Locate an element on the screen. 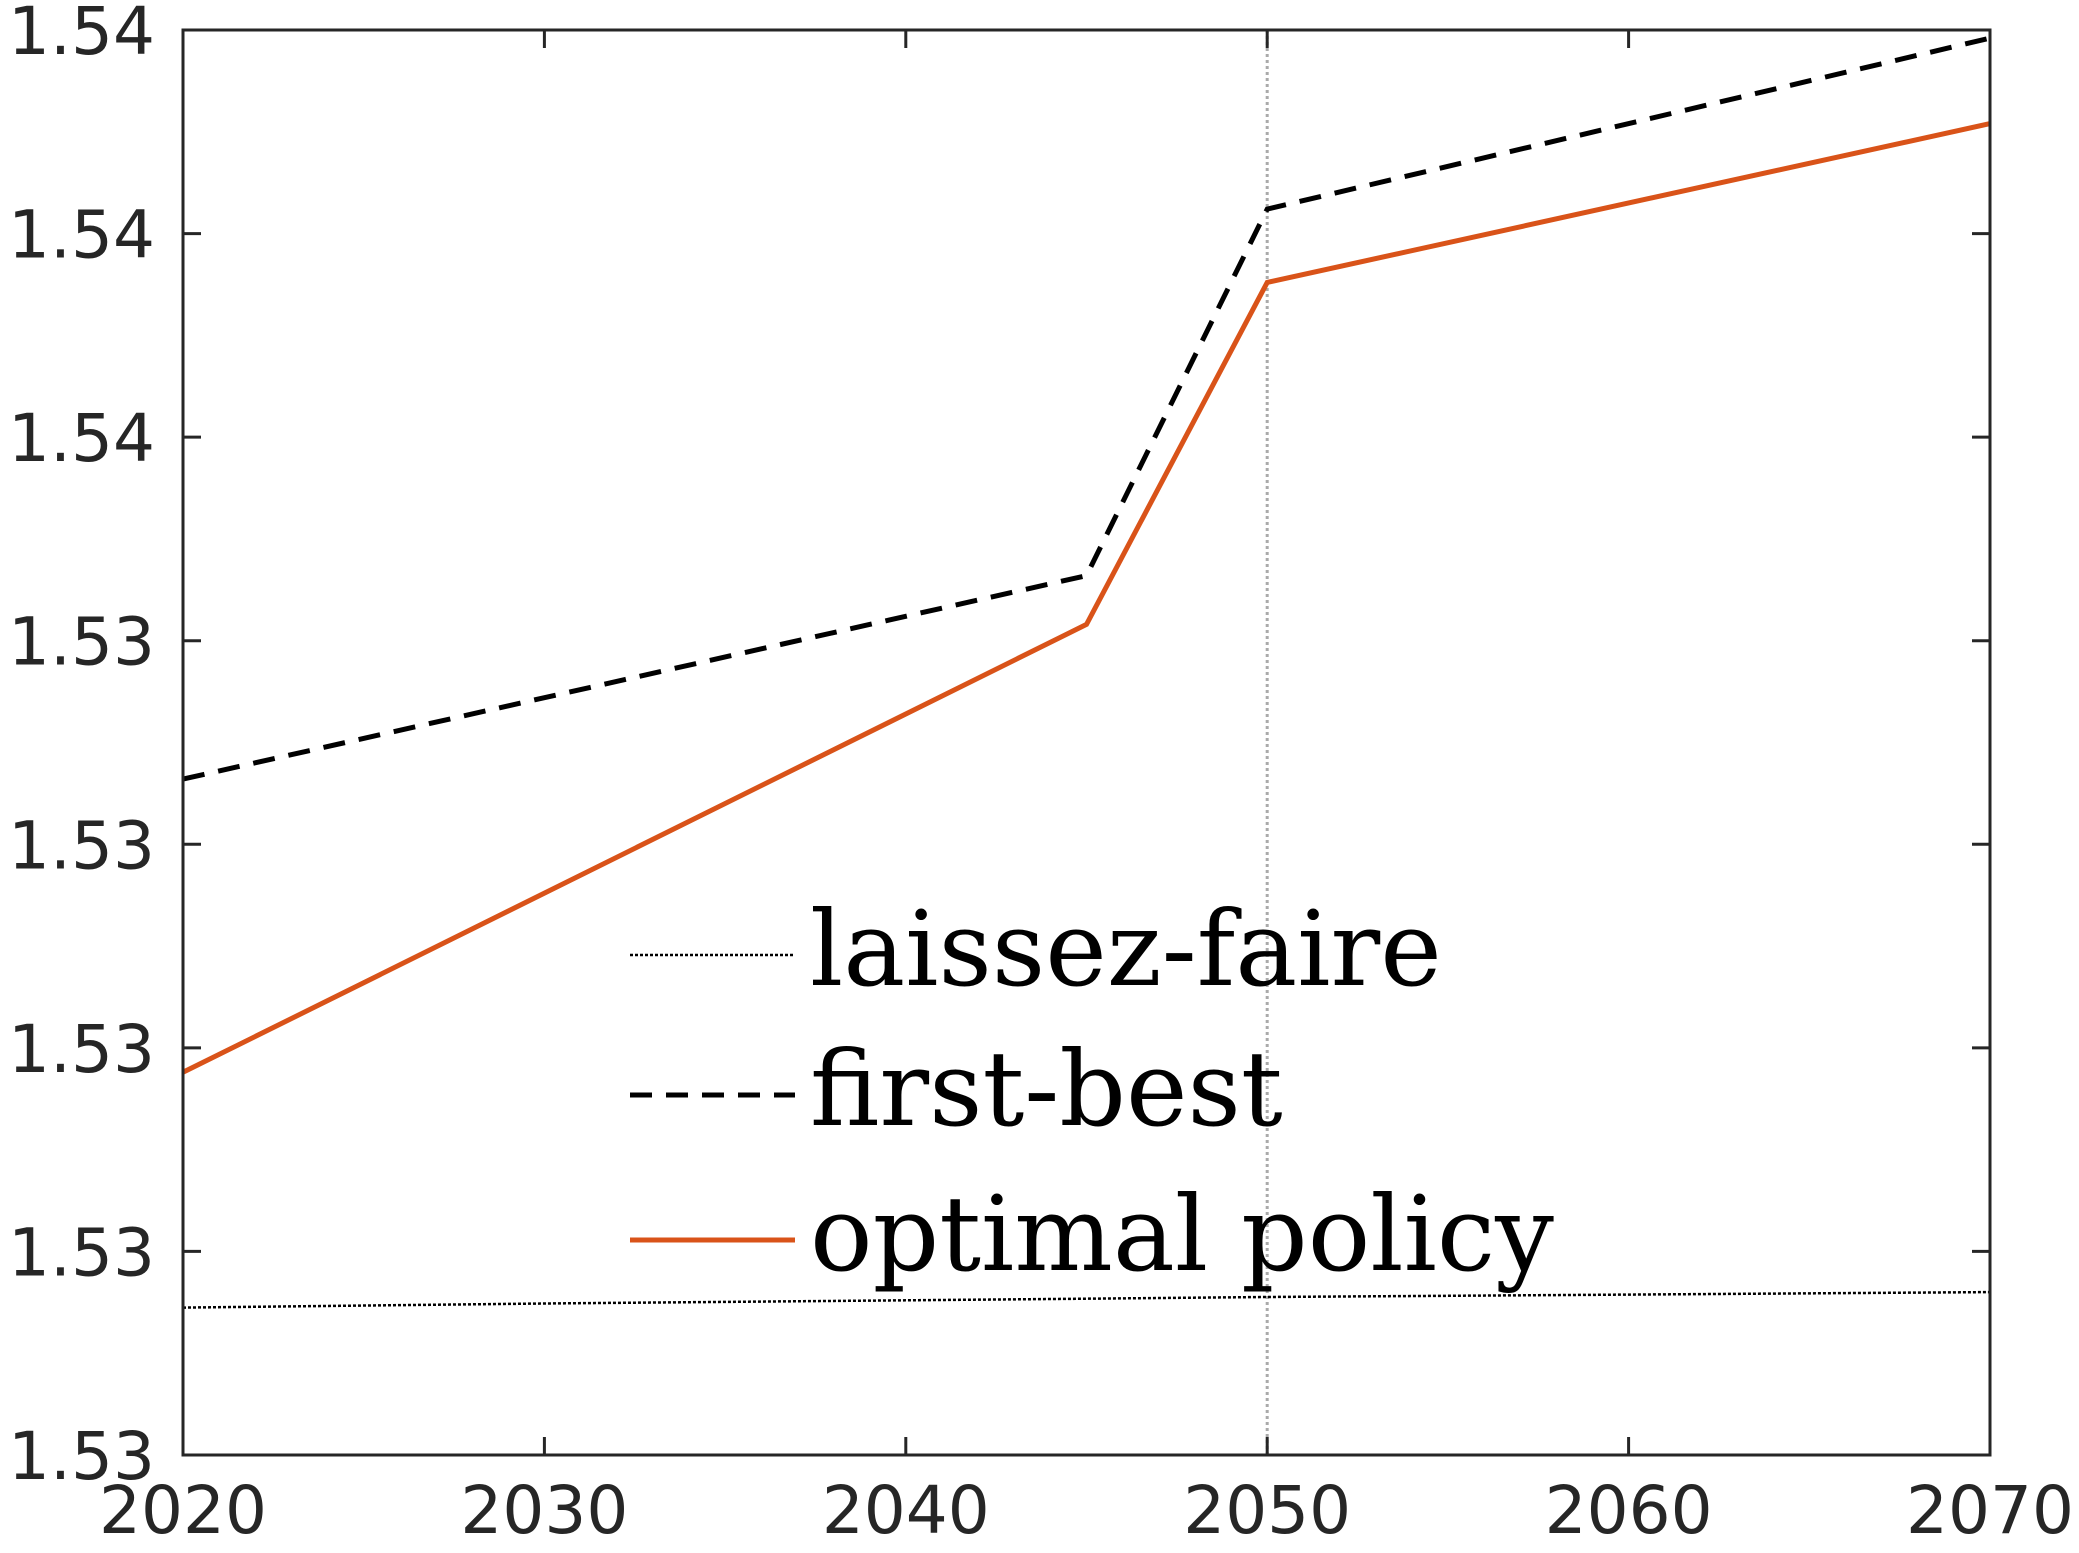  legend-label: laissez-faire is located at coordinates (1126, 949).